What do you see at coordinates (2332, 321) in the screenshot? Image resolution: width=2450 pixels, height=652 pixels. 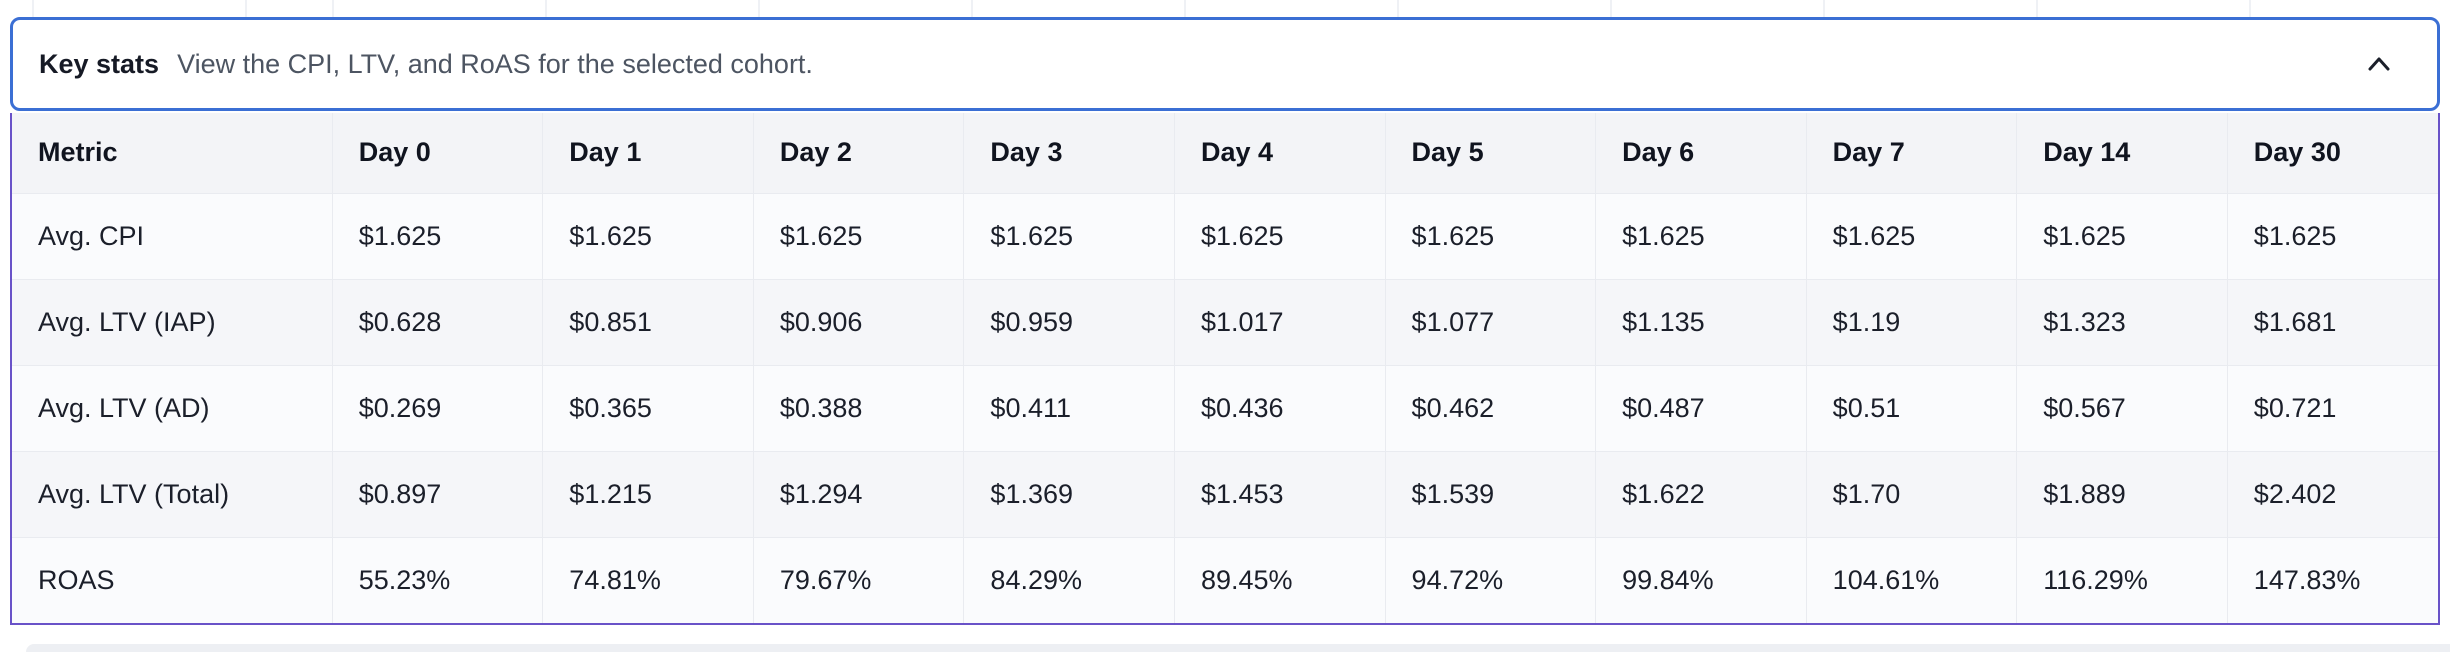 I see `value-cell: $1.681` at bounding box center [2332, 321].